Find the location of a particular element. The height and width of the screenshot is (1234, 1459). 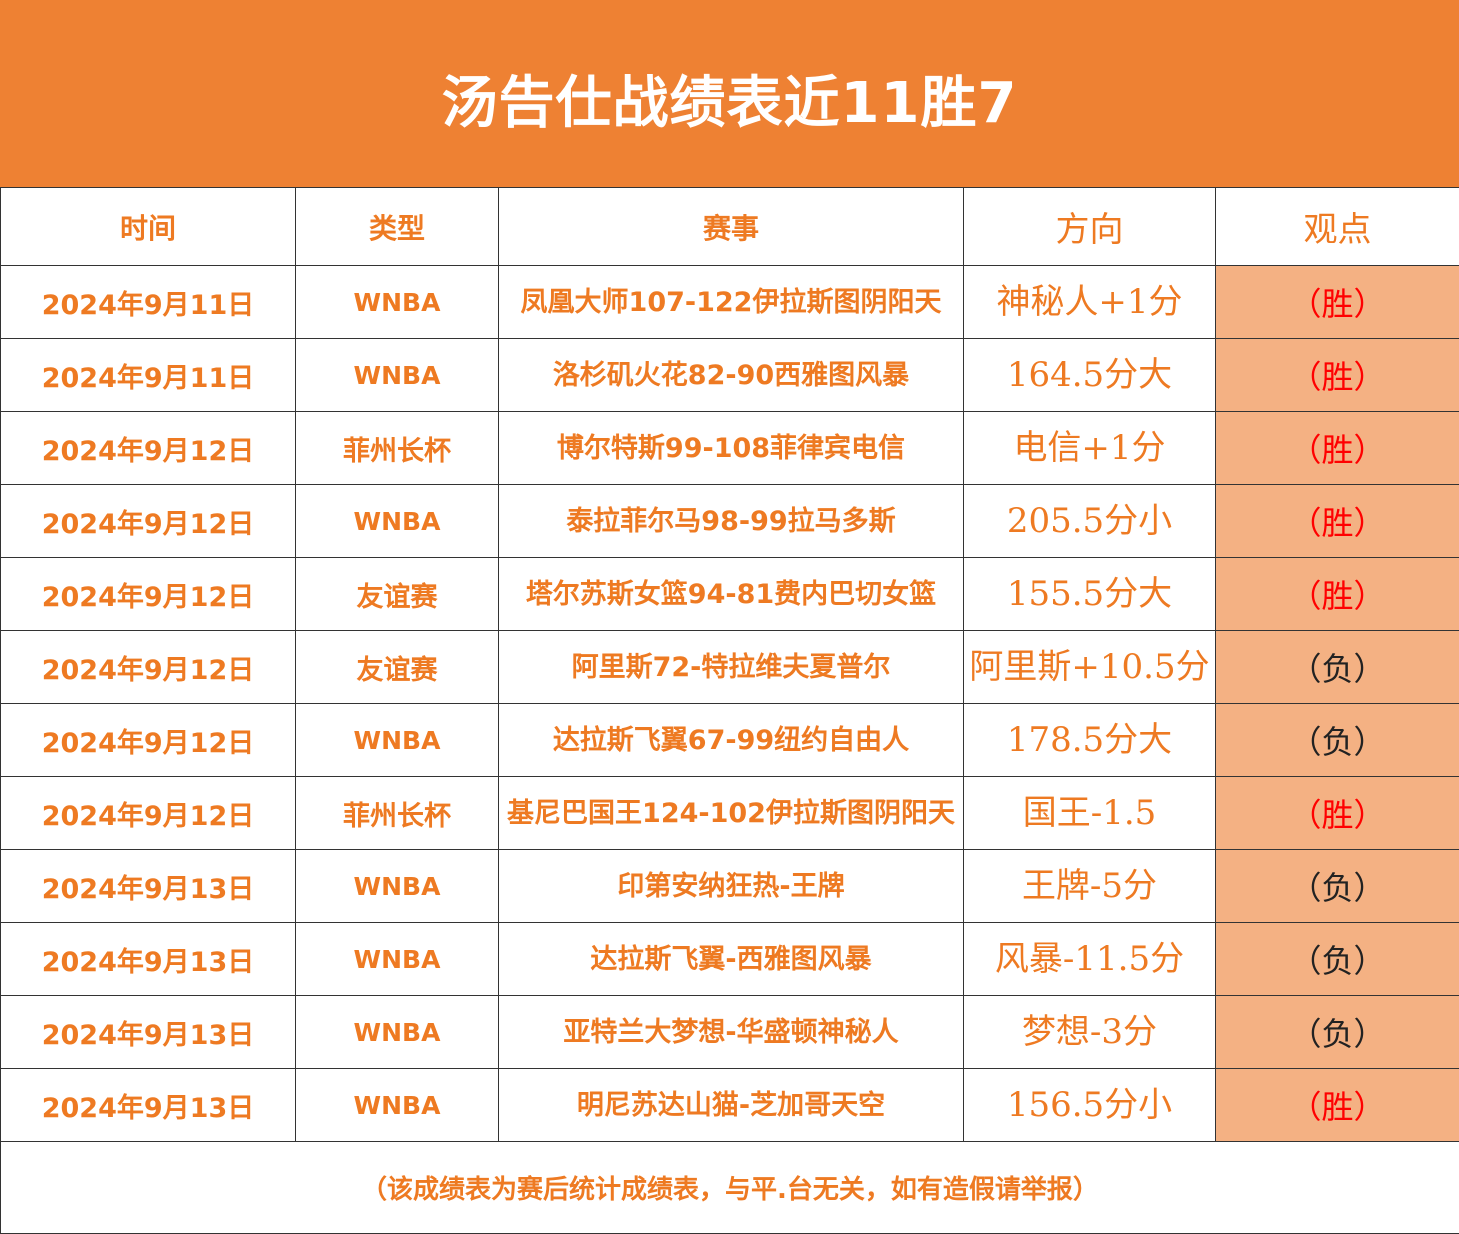

event-cell: 洛杉矶火花82-90西雅图风暴 is located at coordinates (731, 375).